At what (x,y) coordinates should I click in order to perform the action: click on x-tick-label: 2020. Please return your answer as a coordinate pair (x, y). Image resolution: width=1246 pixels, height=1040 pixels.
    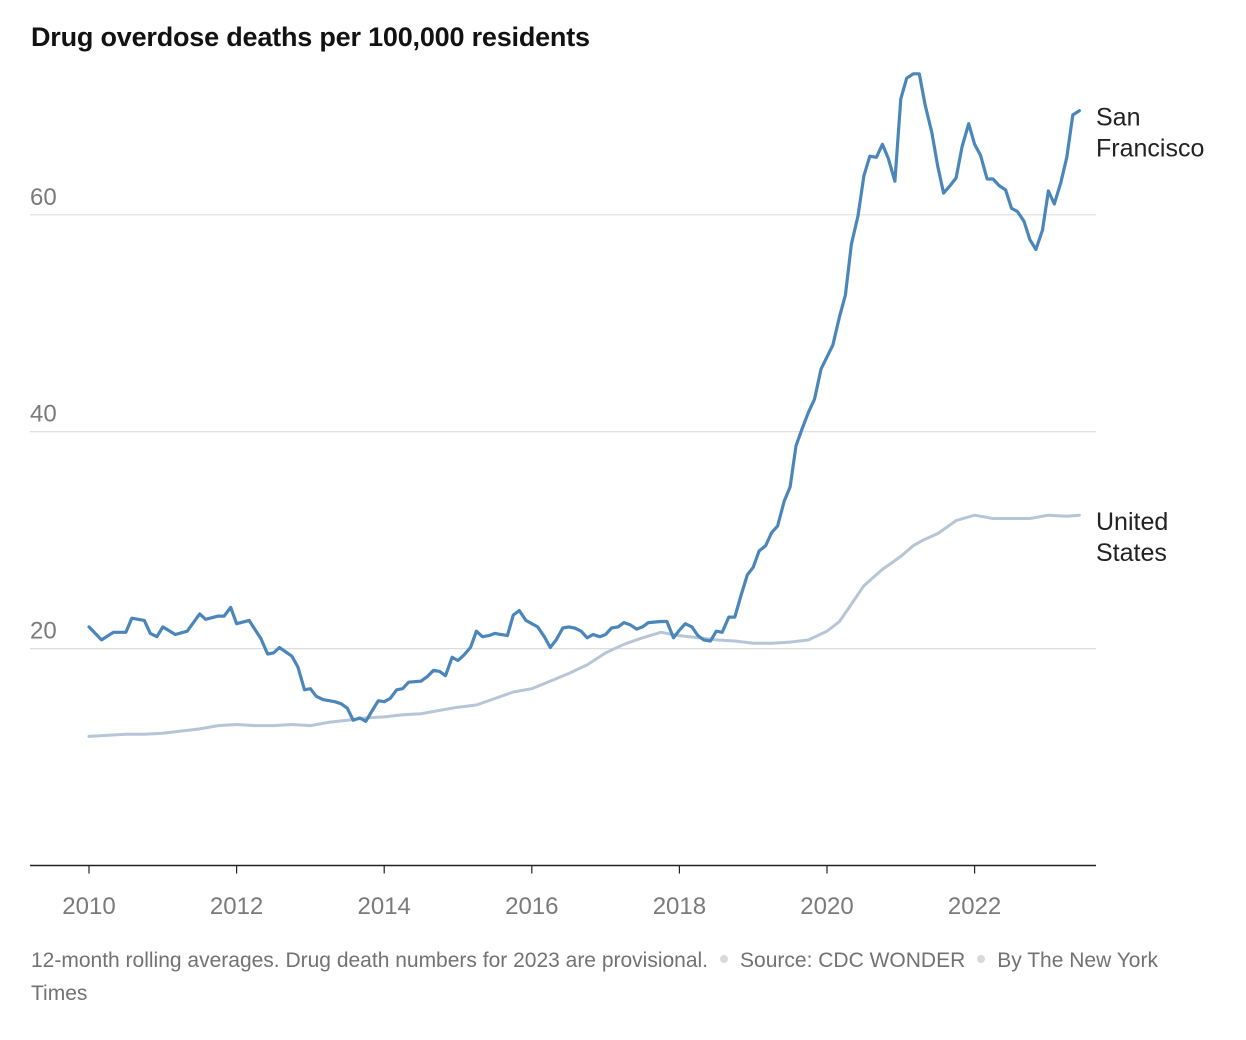
    Looking at the image, I should click on (826, 906).